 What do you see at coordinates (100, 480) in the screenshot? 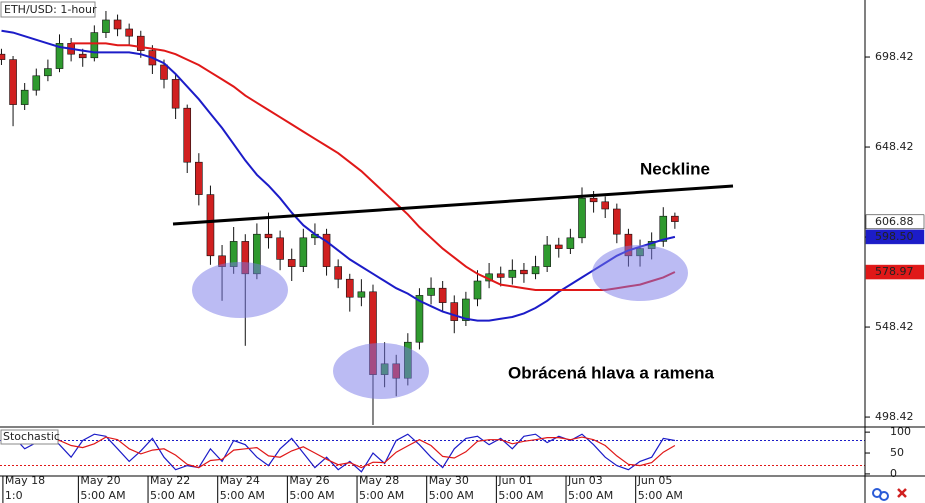
I see `x-tick-label: May 20` at bounding box center [100, 480].